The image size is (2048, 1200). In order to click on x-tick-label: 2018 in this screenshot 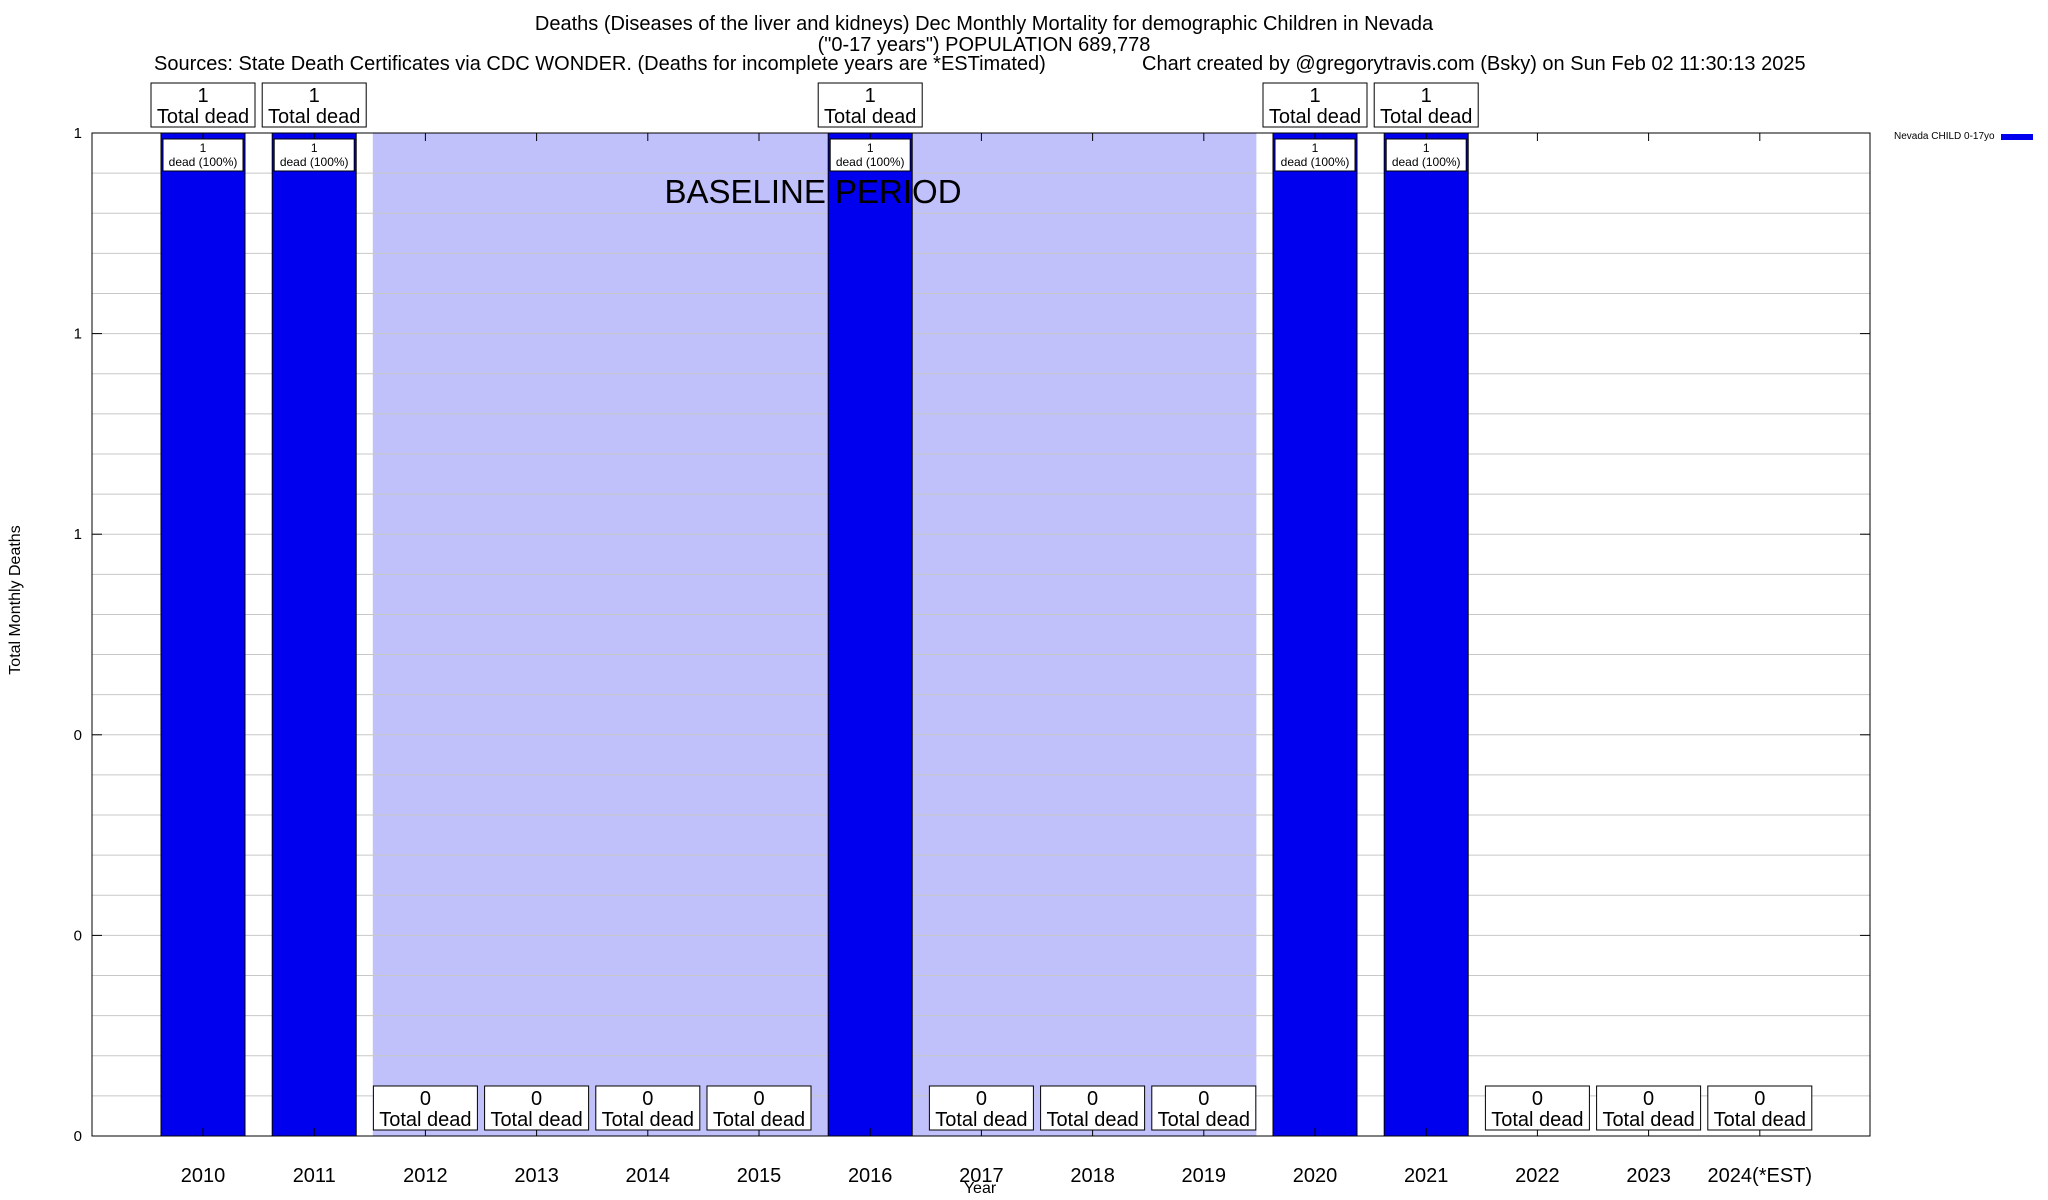, I will do `click(1092, 1176)`.